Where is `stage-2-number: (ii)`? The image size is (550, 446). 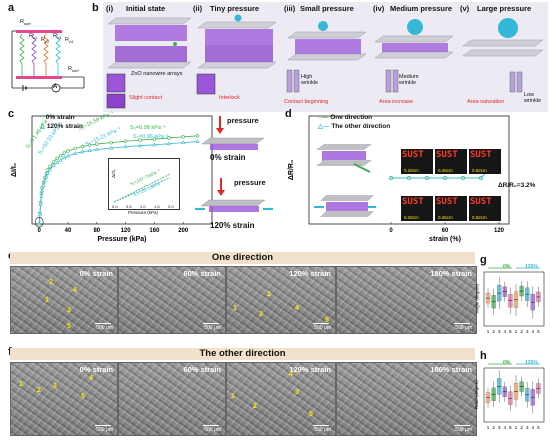
stage-2-number: (ii) is located at coordinates (198, 8).